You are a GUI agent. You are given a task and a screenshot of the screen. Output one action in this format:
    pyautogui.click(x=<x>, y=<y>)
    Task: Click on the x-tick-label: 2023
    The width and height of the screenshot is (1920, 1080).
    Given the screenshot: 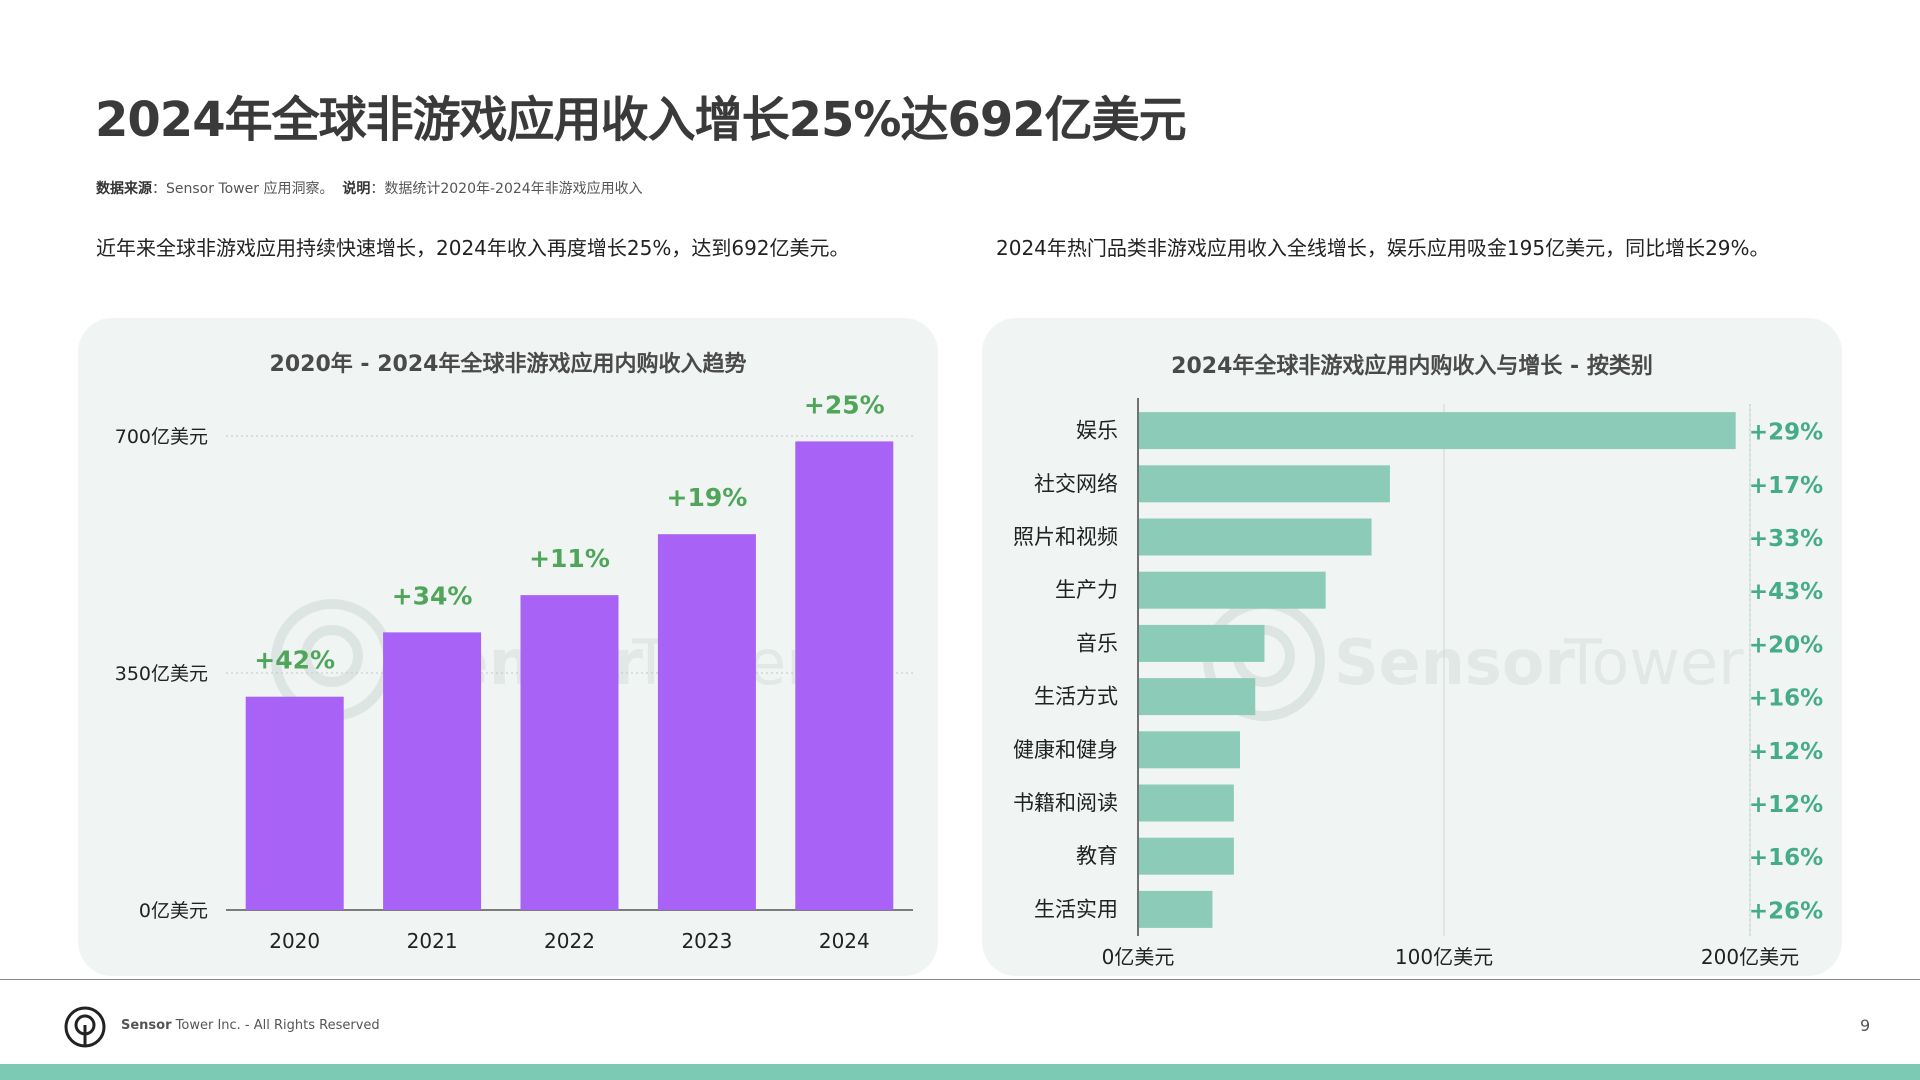 What is the action you would take?
    pyautogui.click(x=706, y=941)
    